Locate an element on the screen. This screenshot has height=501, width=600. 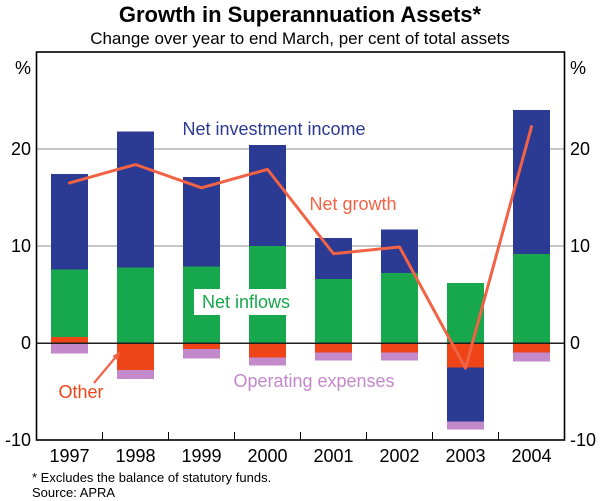
y-axis-label-left-0: 0 is located at coordinates (25, 343).